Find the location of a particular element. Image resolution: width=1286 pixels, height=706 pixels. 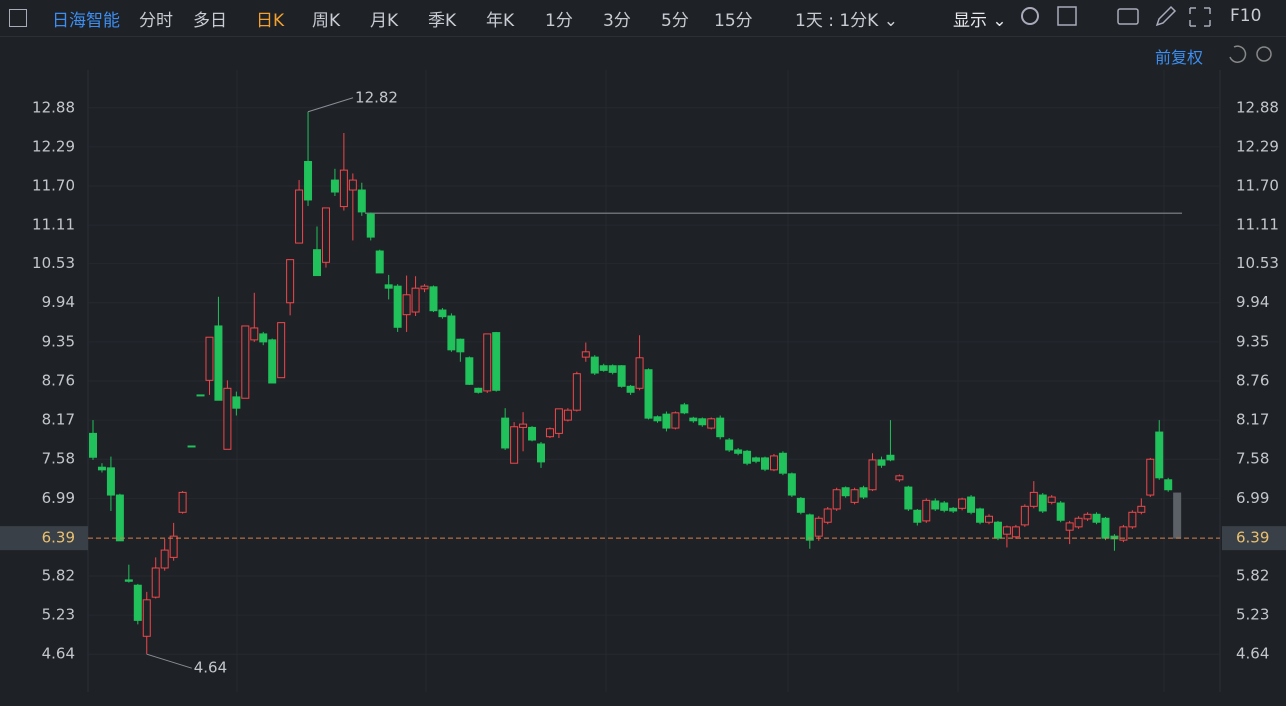

y-tick-label-right: 11.70 is located at coordinates (1257, 186).